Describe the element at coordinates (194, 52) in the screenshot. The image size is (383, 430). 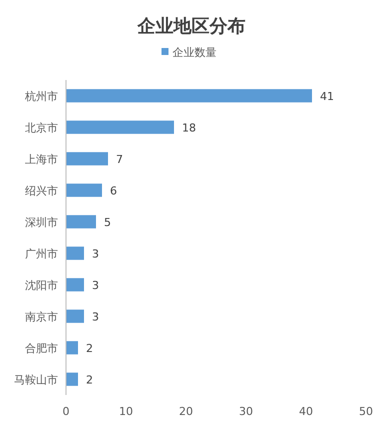
I see `legend-label: 企业数量` at that location.